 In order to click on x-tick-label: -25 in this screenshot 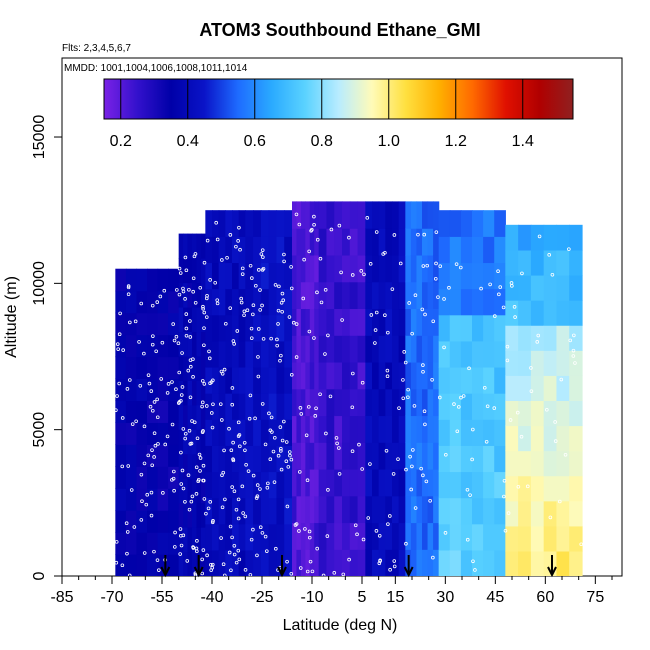, I will do `click(261, 597)`.